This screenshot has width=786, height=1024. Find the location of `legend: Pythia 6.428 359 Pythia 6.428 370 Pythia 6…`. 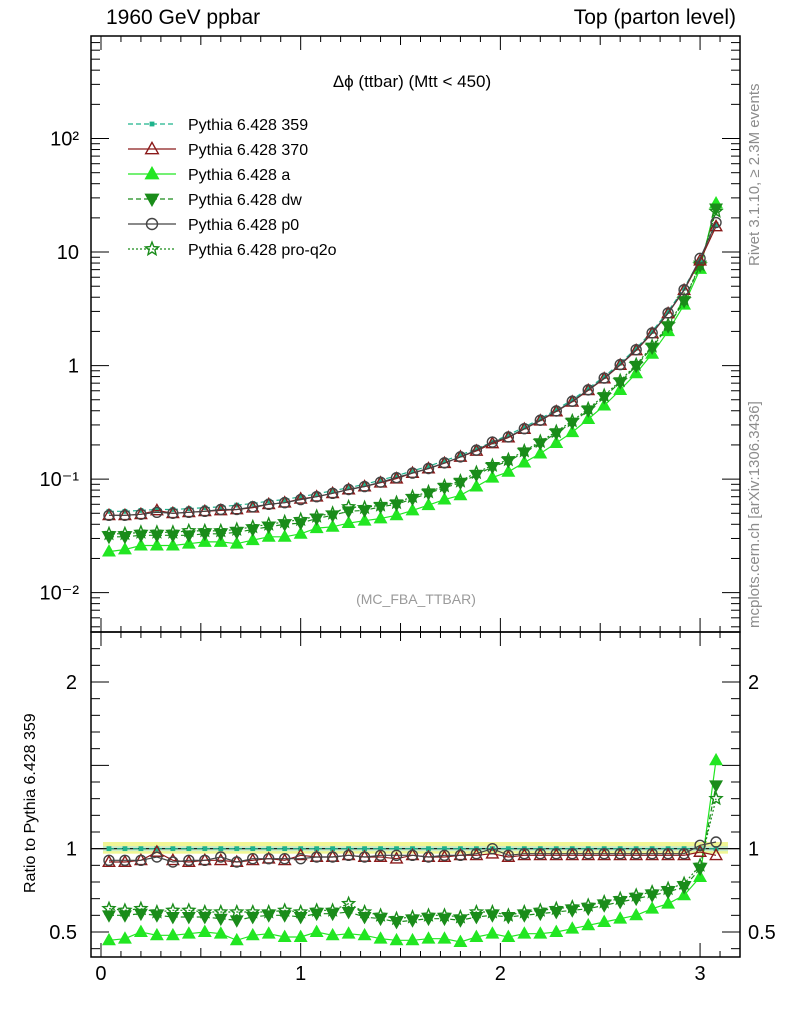

legend: Pythia 6.428 359 Pythia 6.428 370 Pythia 6… is located at coordinates (232, 188).